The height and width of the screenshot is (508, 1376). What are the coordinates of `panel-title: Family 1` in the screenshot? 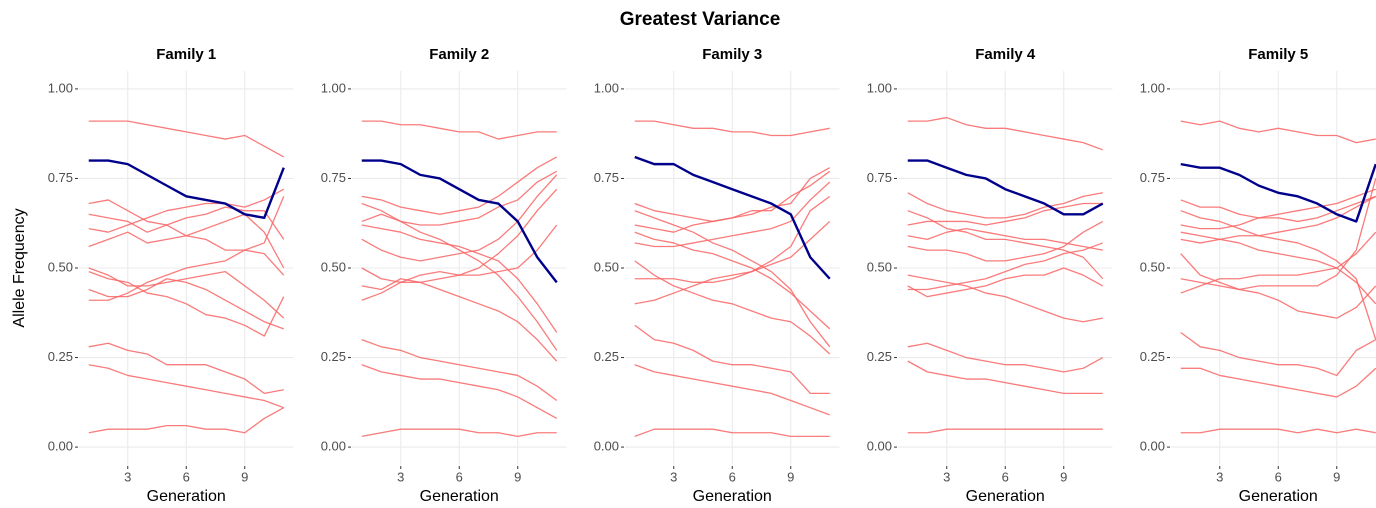 It's located at (186, 54).